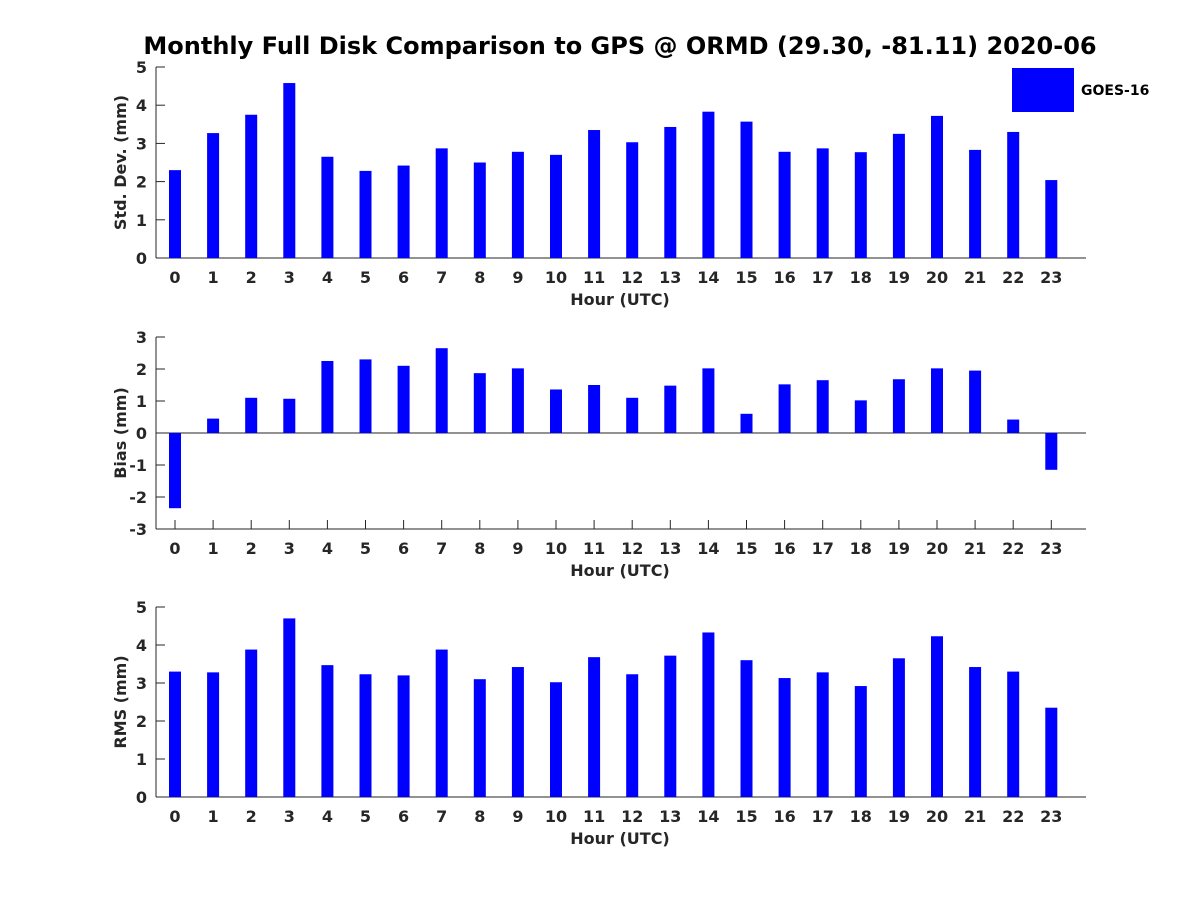 The image size is (1200, 900). Describe the element at coordinates (365, 548) in the screenshot. I see `bias-xtick-label: 5` at that location.